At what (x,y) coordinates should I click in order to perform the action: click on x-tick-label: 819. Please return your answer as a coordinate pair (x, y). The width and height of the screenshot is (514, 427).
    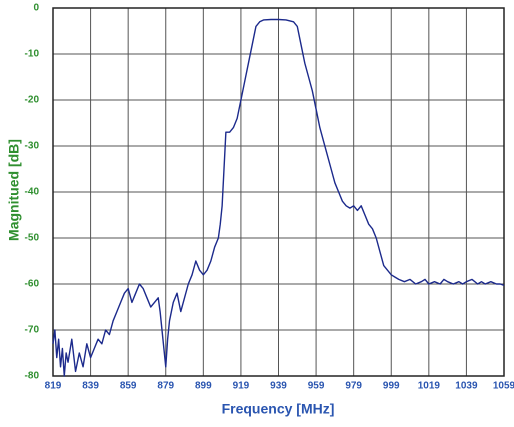
    Looking at the image, I should click on (53, 386).